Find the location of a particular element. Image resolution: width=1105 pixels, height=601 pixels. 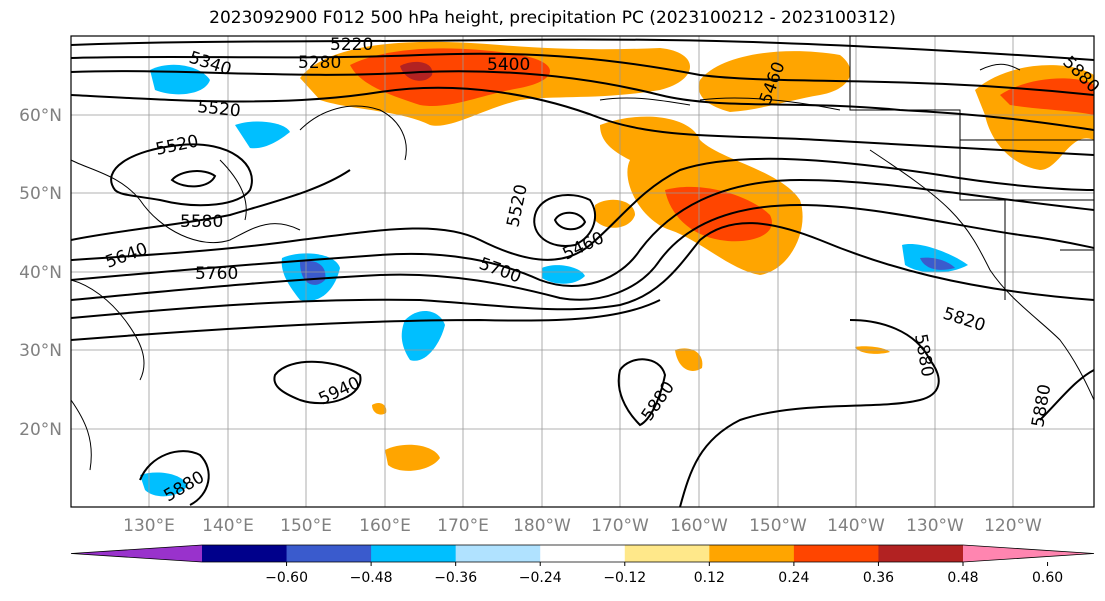

precip-patch-south2 is located at coordinates (689, 359).